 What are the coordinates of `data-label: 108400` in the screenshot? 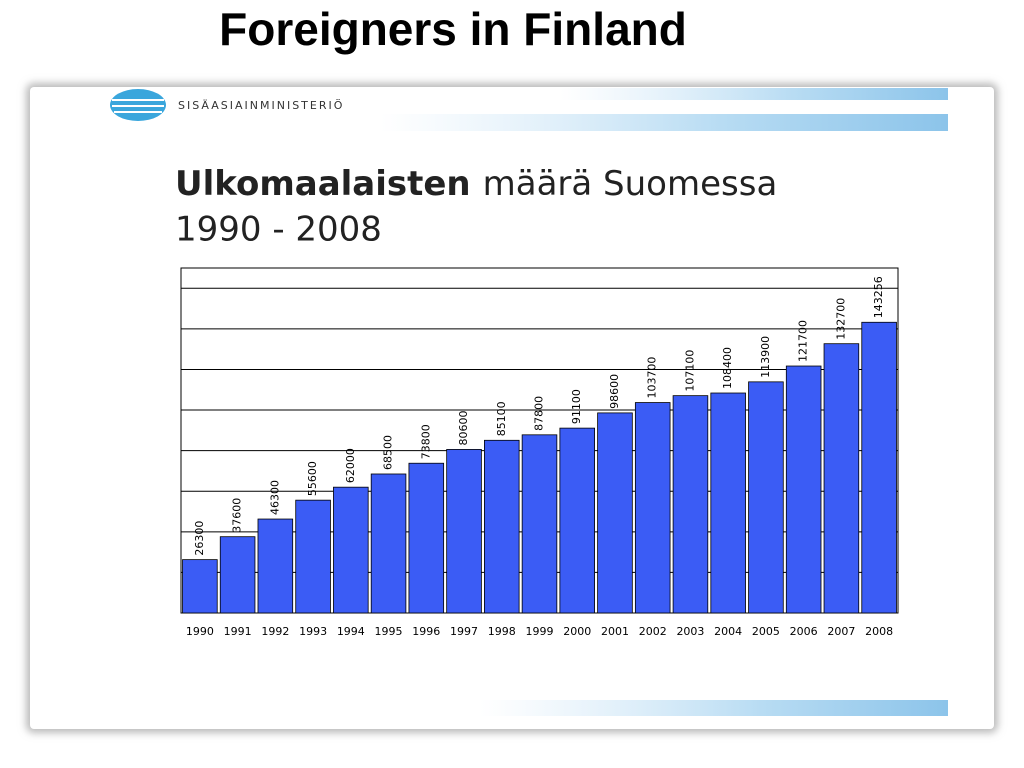 It's located at (727, 368).